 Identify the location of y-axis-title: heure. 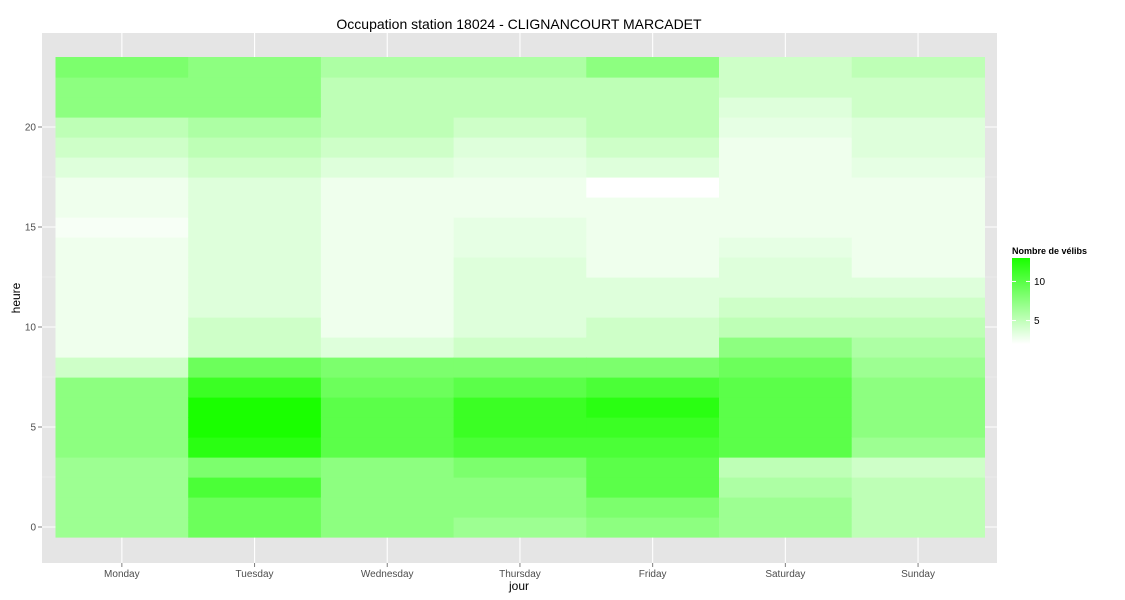
(16, 297).